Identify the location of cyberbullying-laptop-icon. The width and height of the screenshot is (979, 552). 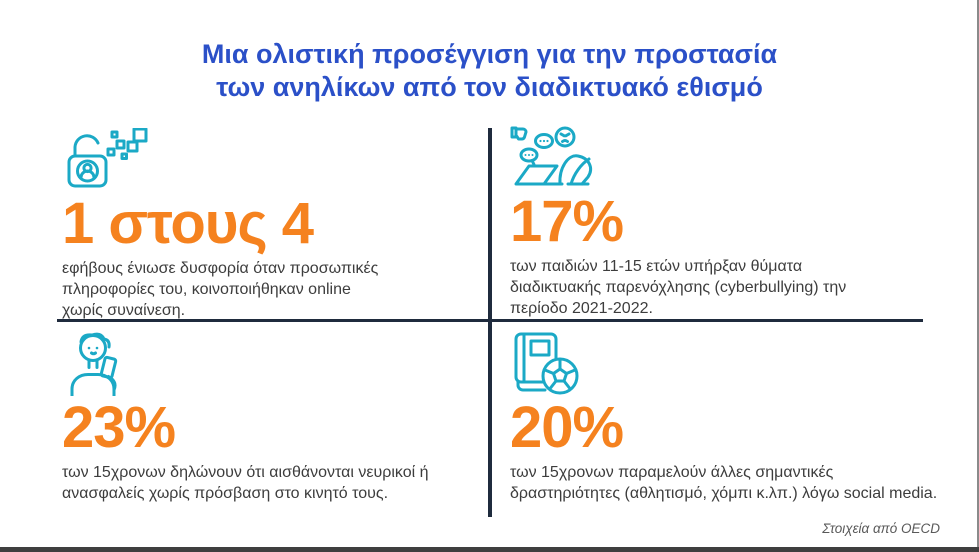
(715, 158).